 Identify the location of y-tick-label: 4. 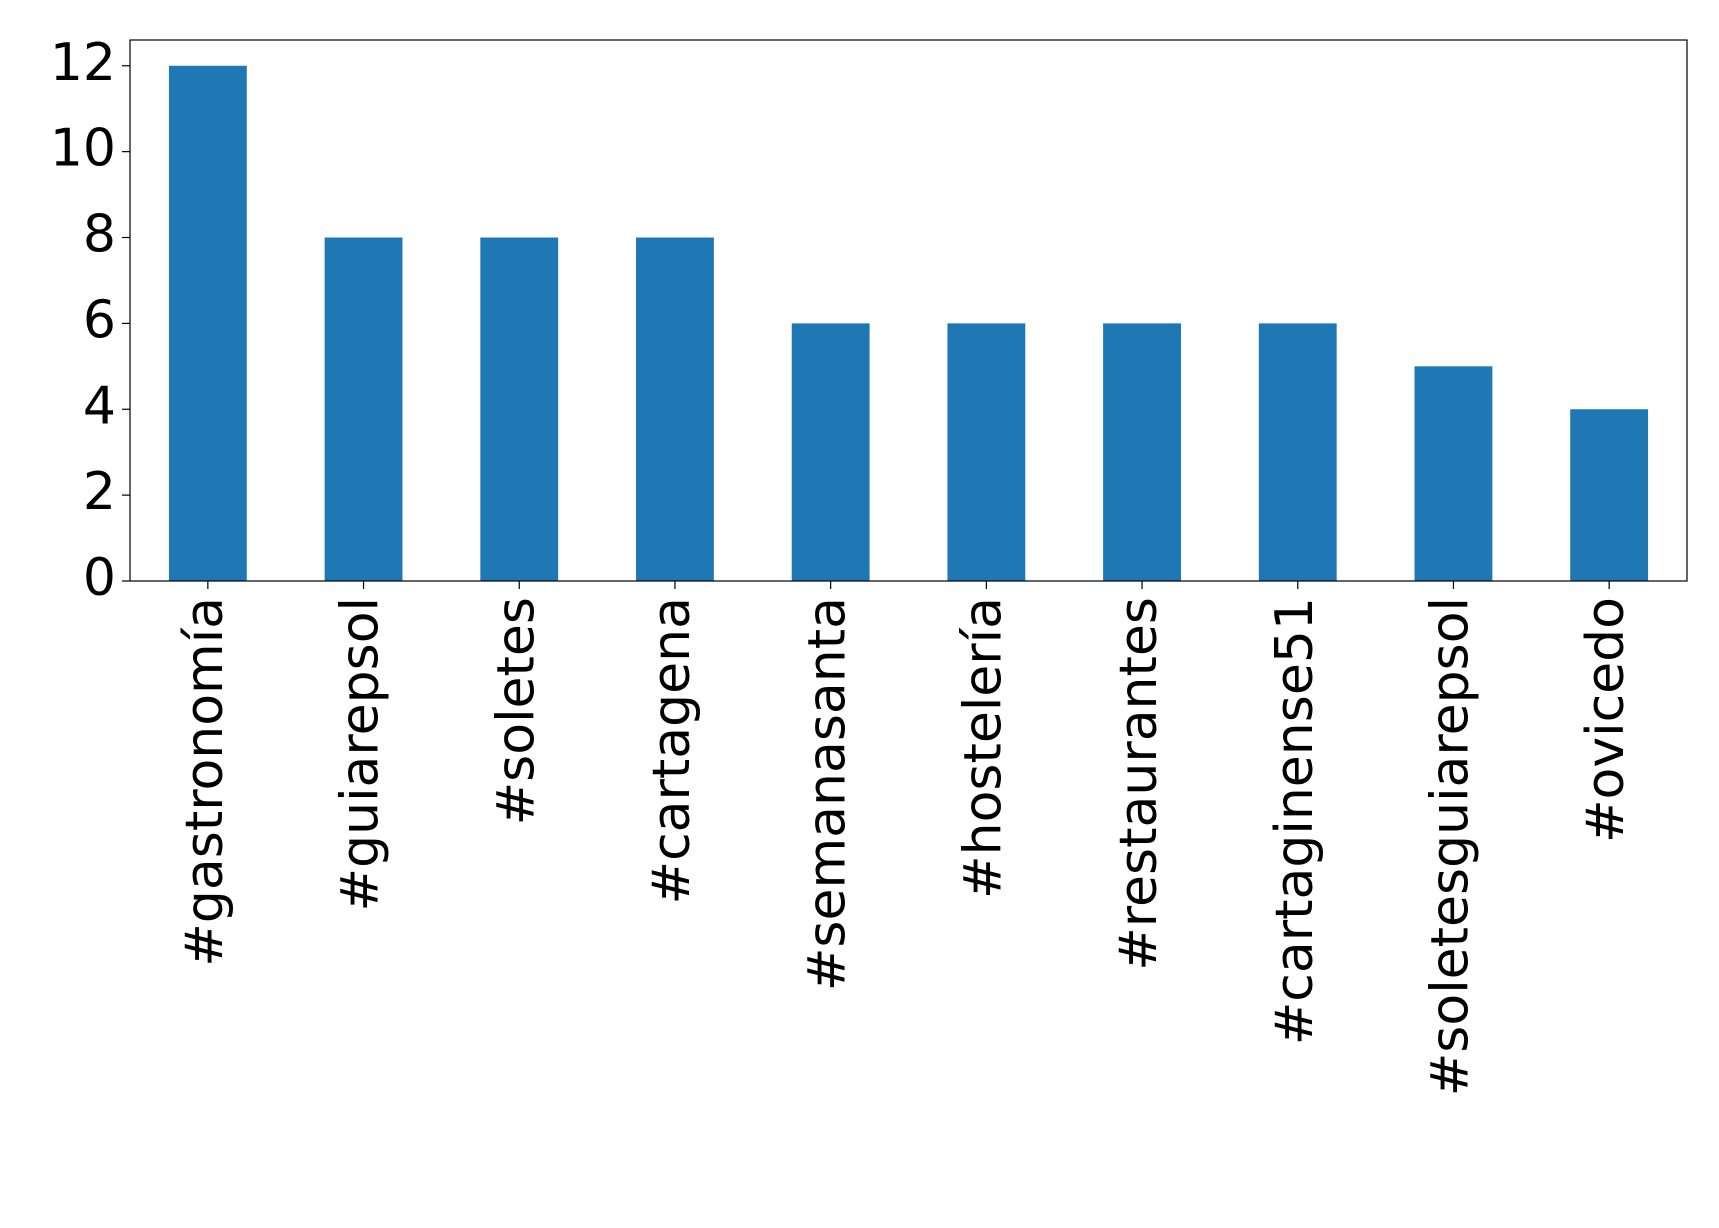
(99, 406).